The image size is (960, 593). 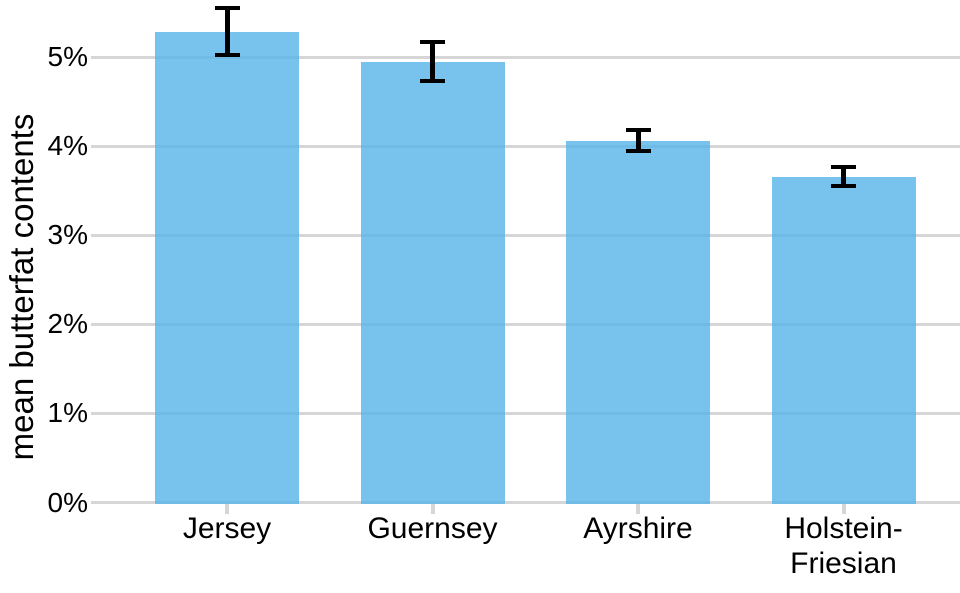 I want to click on x-axis-label-ayrshire: Ayrshire, so click(x=638, y=528).